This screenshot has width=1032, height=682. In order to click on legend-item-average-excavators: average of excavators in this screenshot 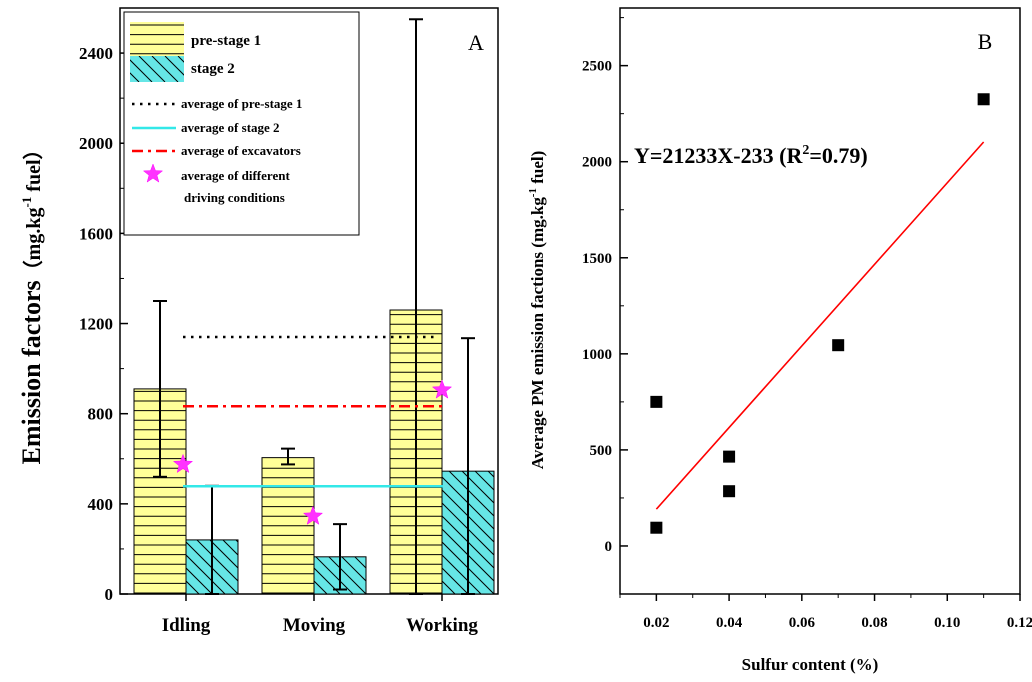, I will do `click(216, 150)`.